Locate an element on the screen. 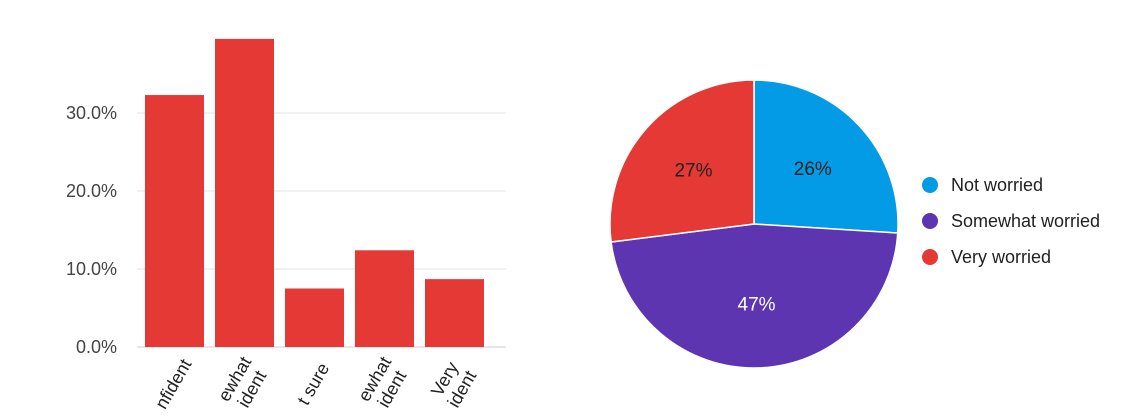 This screenshot has height=420, width=1140. x-category-label: t sure is located at coordinates (313, 384).